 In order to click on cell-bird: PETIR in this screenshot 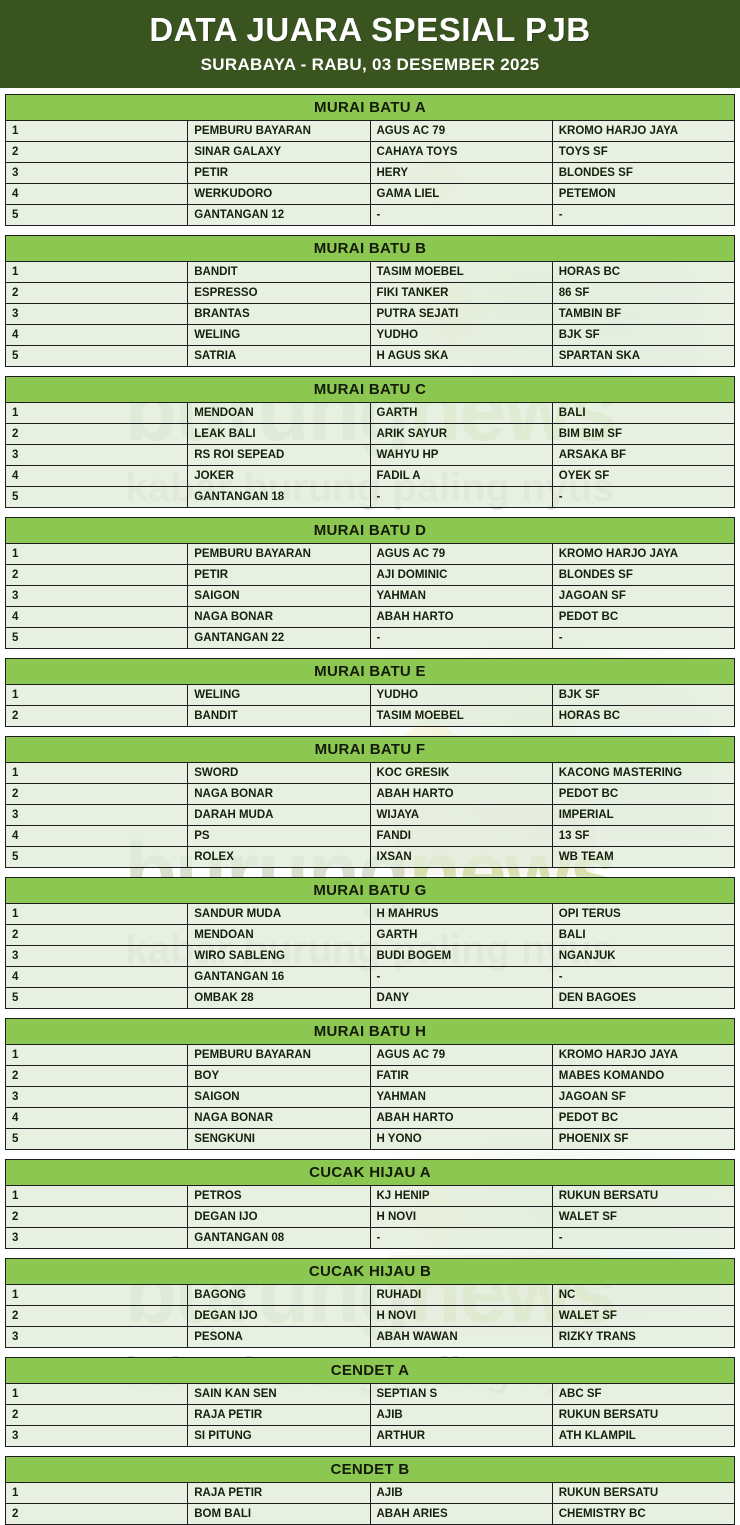, I will do `click(279, 173)`.